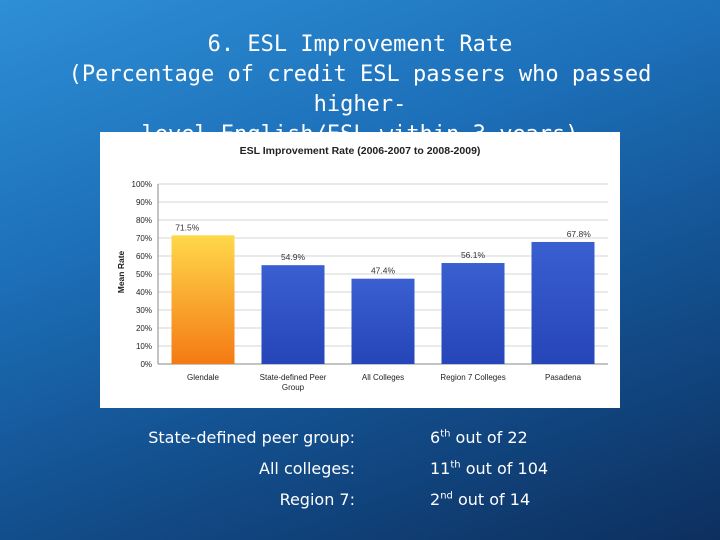 The image size is (720, 540). What do you see at coordinates (144, 328) in the screenshot?
I see `y-tick-label: 20%` at bounding box center [144, 328].